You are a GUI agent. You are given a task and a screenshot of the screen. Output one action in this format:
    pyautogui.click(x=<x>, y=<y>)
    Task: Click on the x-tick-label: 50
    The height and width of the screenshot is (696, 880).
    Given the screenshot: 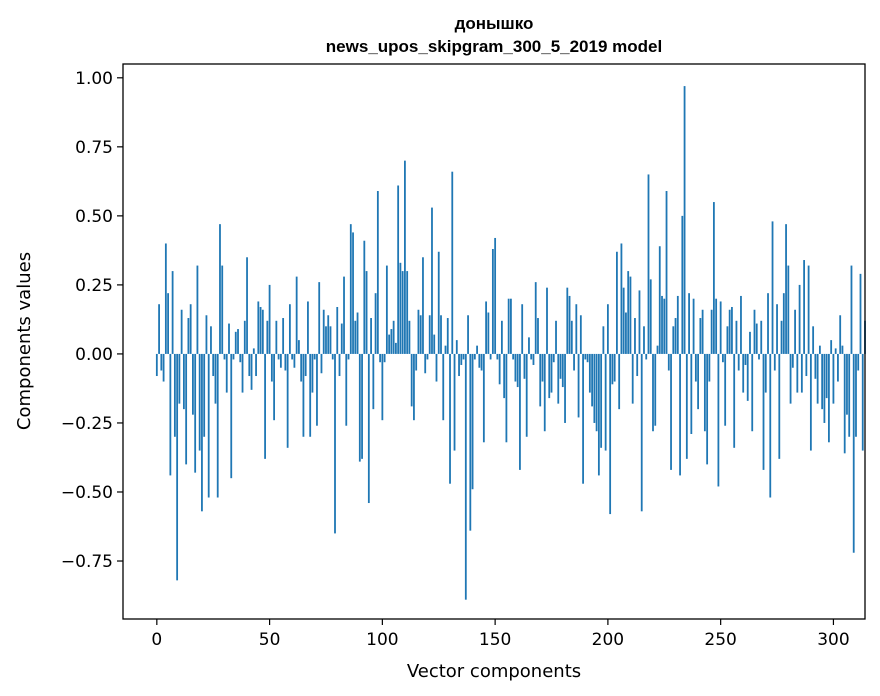 What is the action you would take?
    pyautogui.click(x=270, y=640)
    